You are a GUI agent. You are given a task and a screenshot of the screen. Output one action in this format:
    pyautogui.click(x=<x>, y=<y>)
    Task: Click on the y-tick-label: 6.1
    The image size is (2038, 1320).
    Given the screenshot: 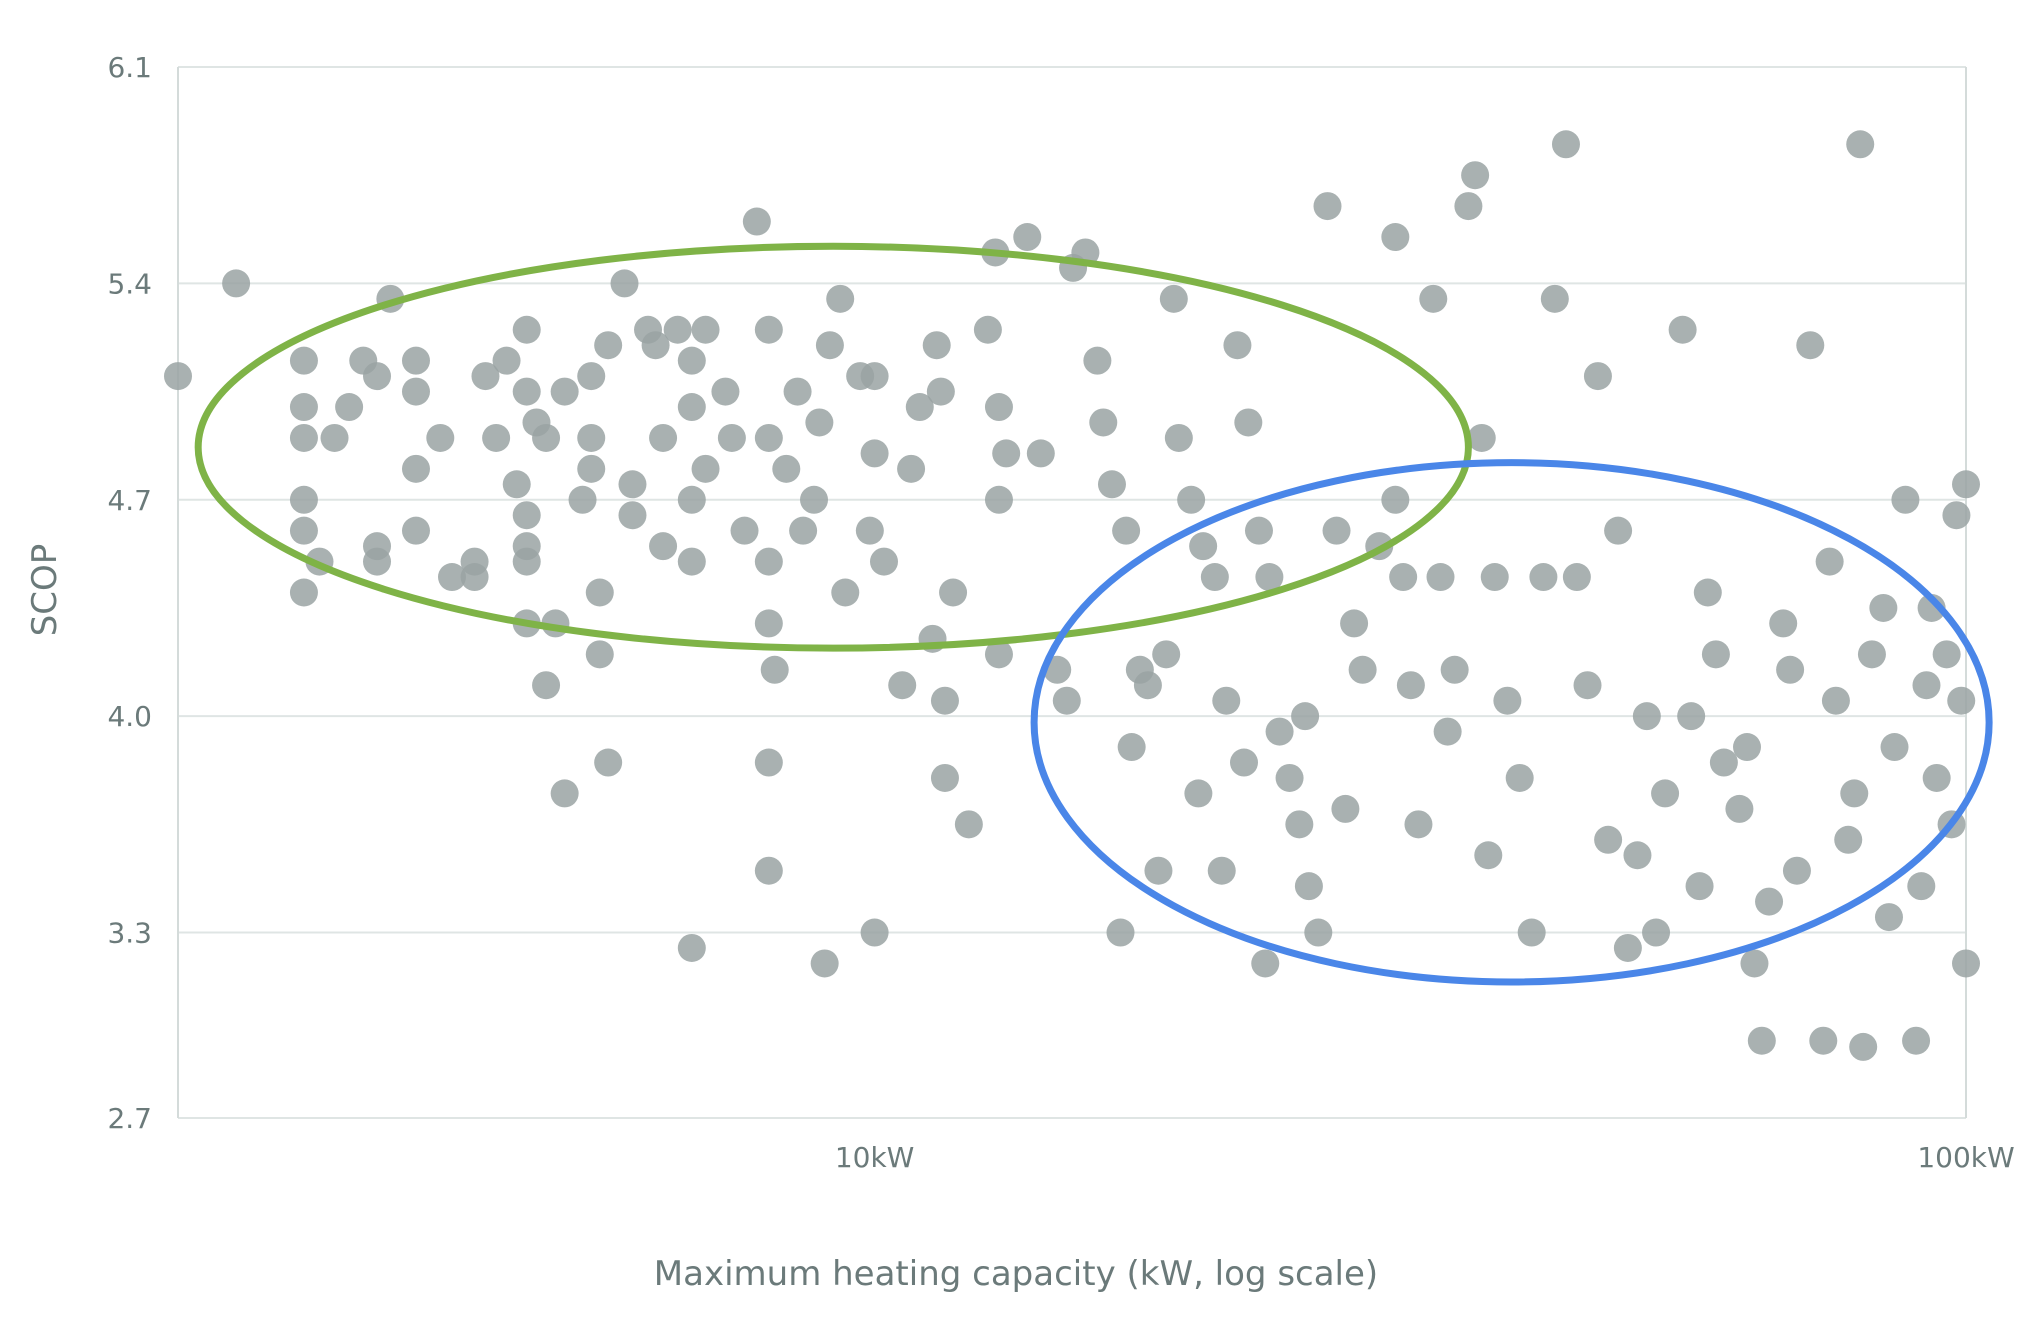 What is the action you would take?
    pyautogui.click(x=129, y=67)
    